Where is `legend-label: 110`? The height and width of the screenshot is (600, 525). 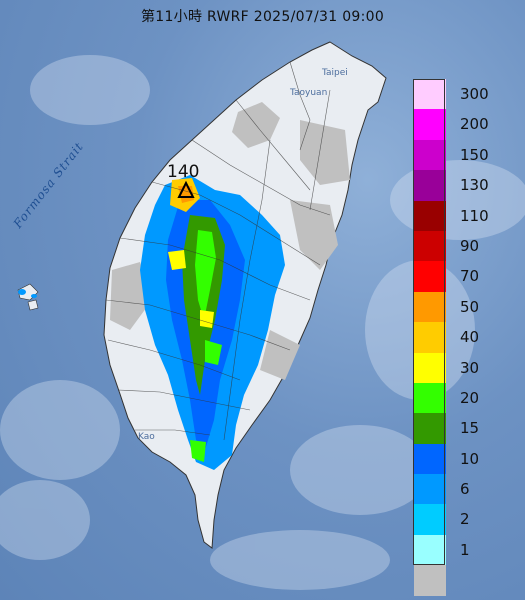
legend-label: 110 is located at coordinates (474, 215).